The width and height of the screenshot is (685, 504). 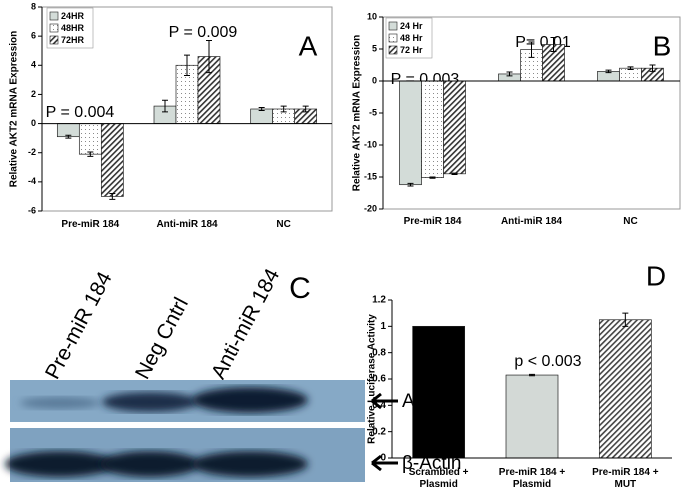 What do you see at coordinates (245, 324) in the screenshot?
I see `lane-label: Anti-miR 184` at bounding box center [245, 324].